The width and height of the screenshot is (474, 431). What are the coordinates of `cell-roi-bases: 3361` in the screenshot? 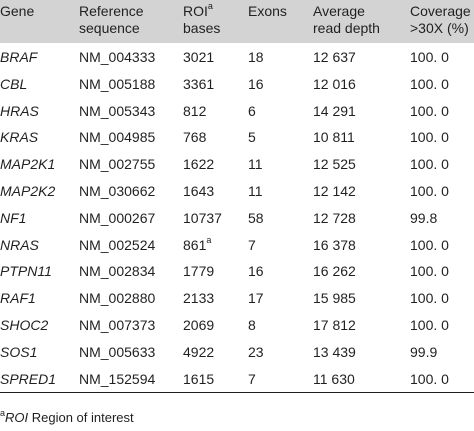 It's located at (198, 84).